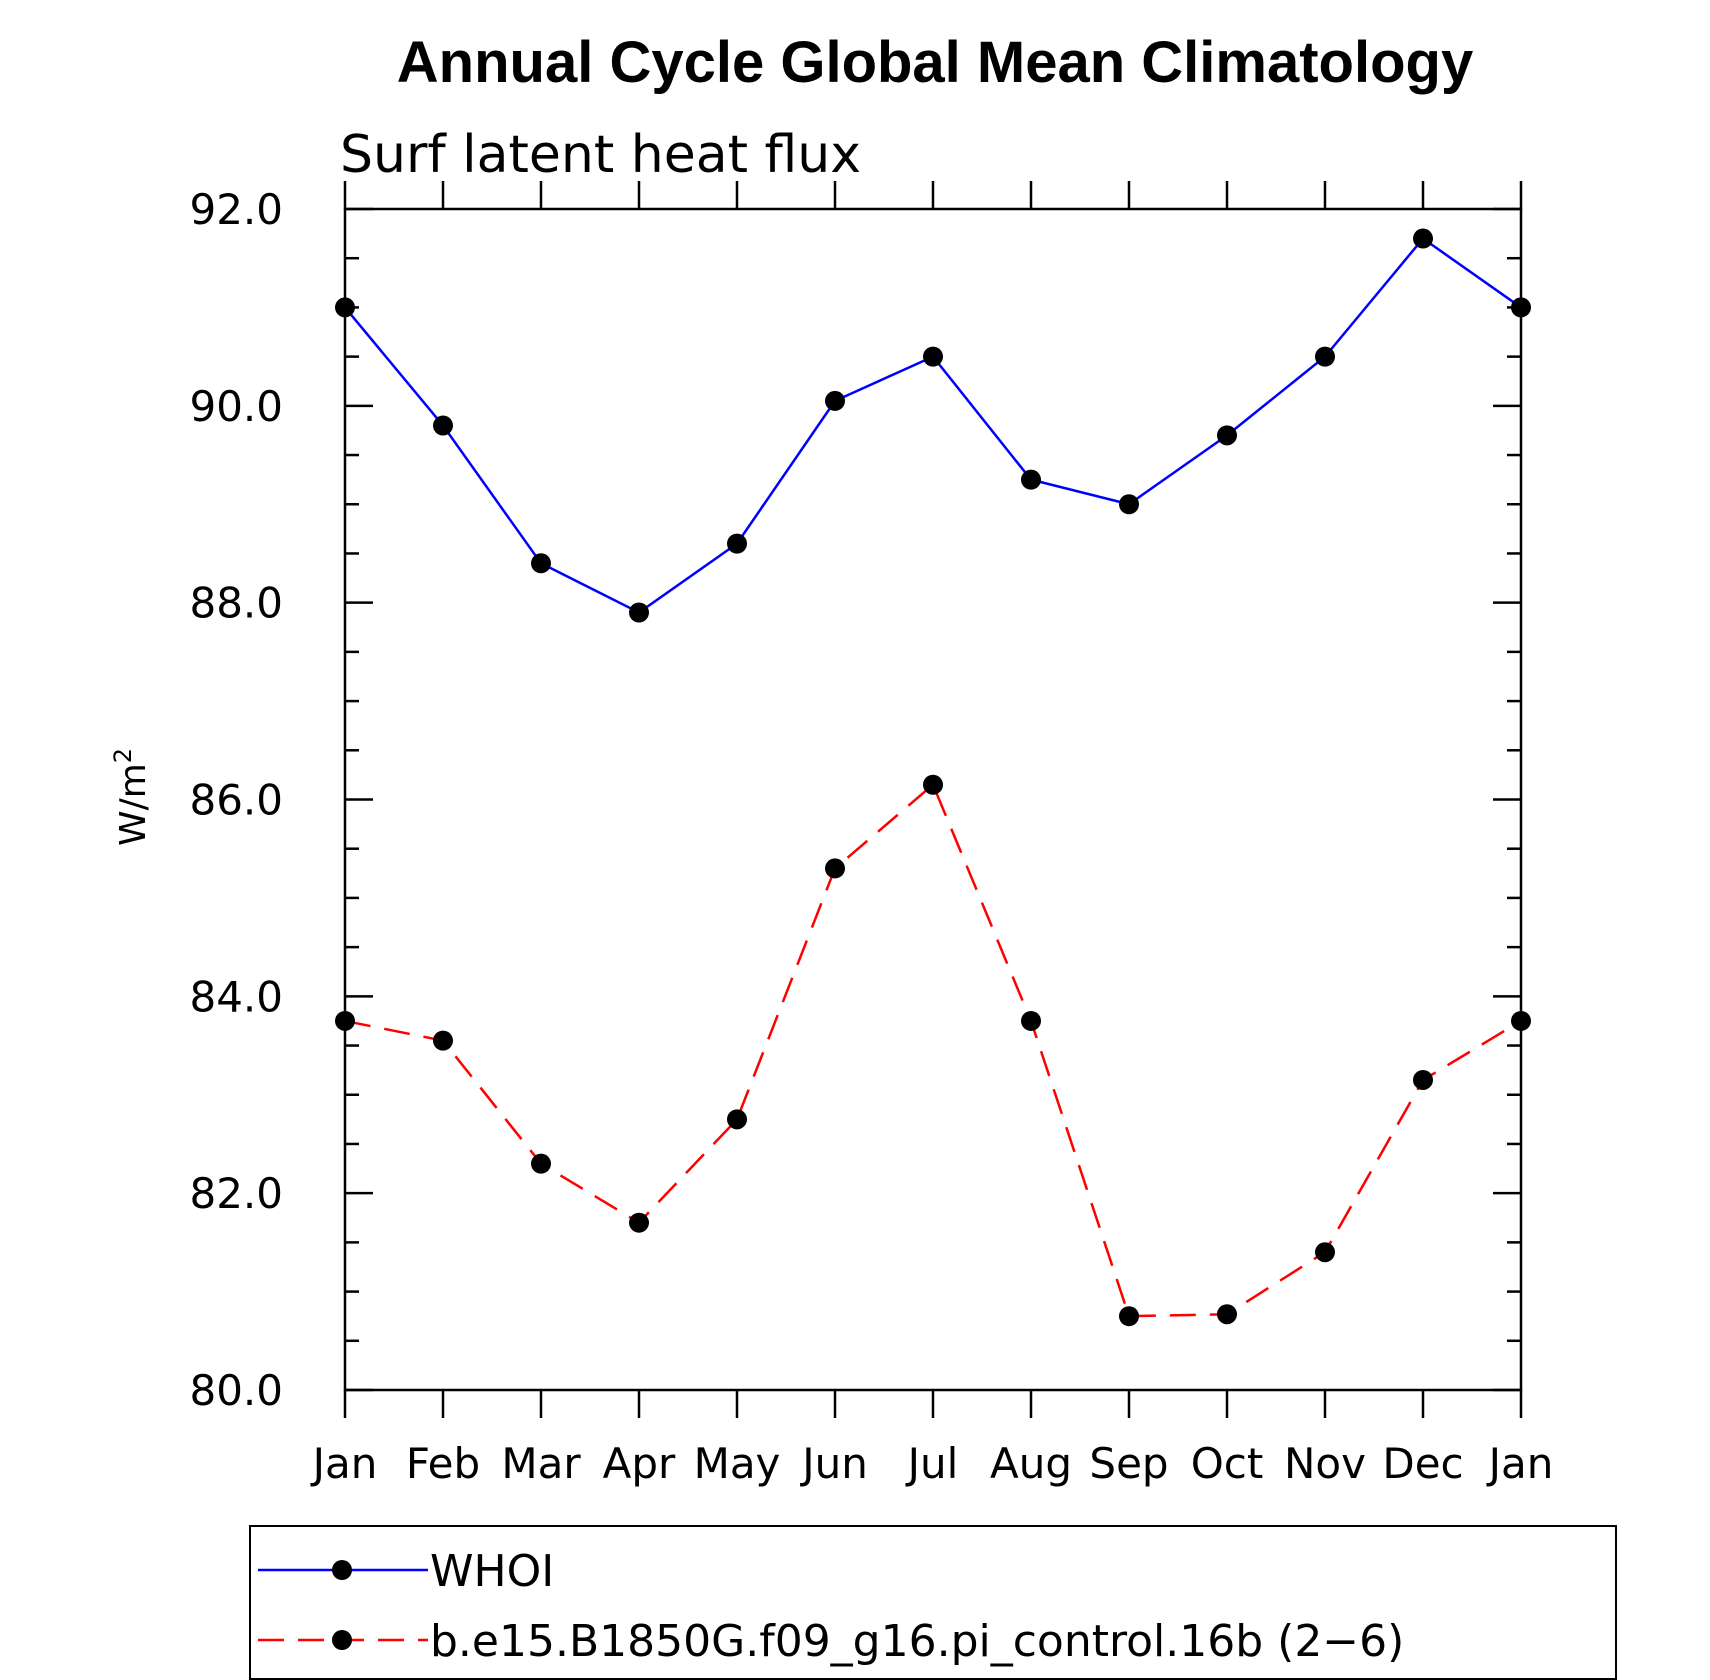 This screenshot has height=1680, width=1710. I want to click on x-tick-label: Jun, so click(833, 1463).